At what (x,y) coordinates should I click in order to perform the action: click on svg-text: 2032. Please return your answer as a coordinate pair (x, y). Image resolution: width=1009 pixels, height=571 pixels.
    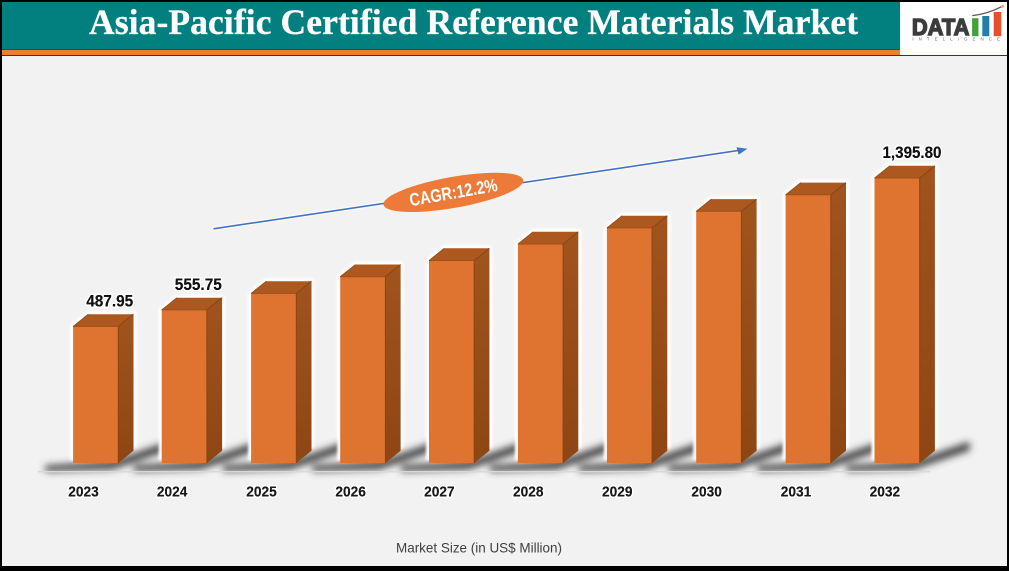
    Looking at the image, I should click on (885, 492).